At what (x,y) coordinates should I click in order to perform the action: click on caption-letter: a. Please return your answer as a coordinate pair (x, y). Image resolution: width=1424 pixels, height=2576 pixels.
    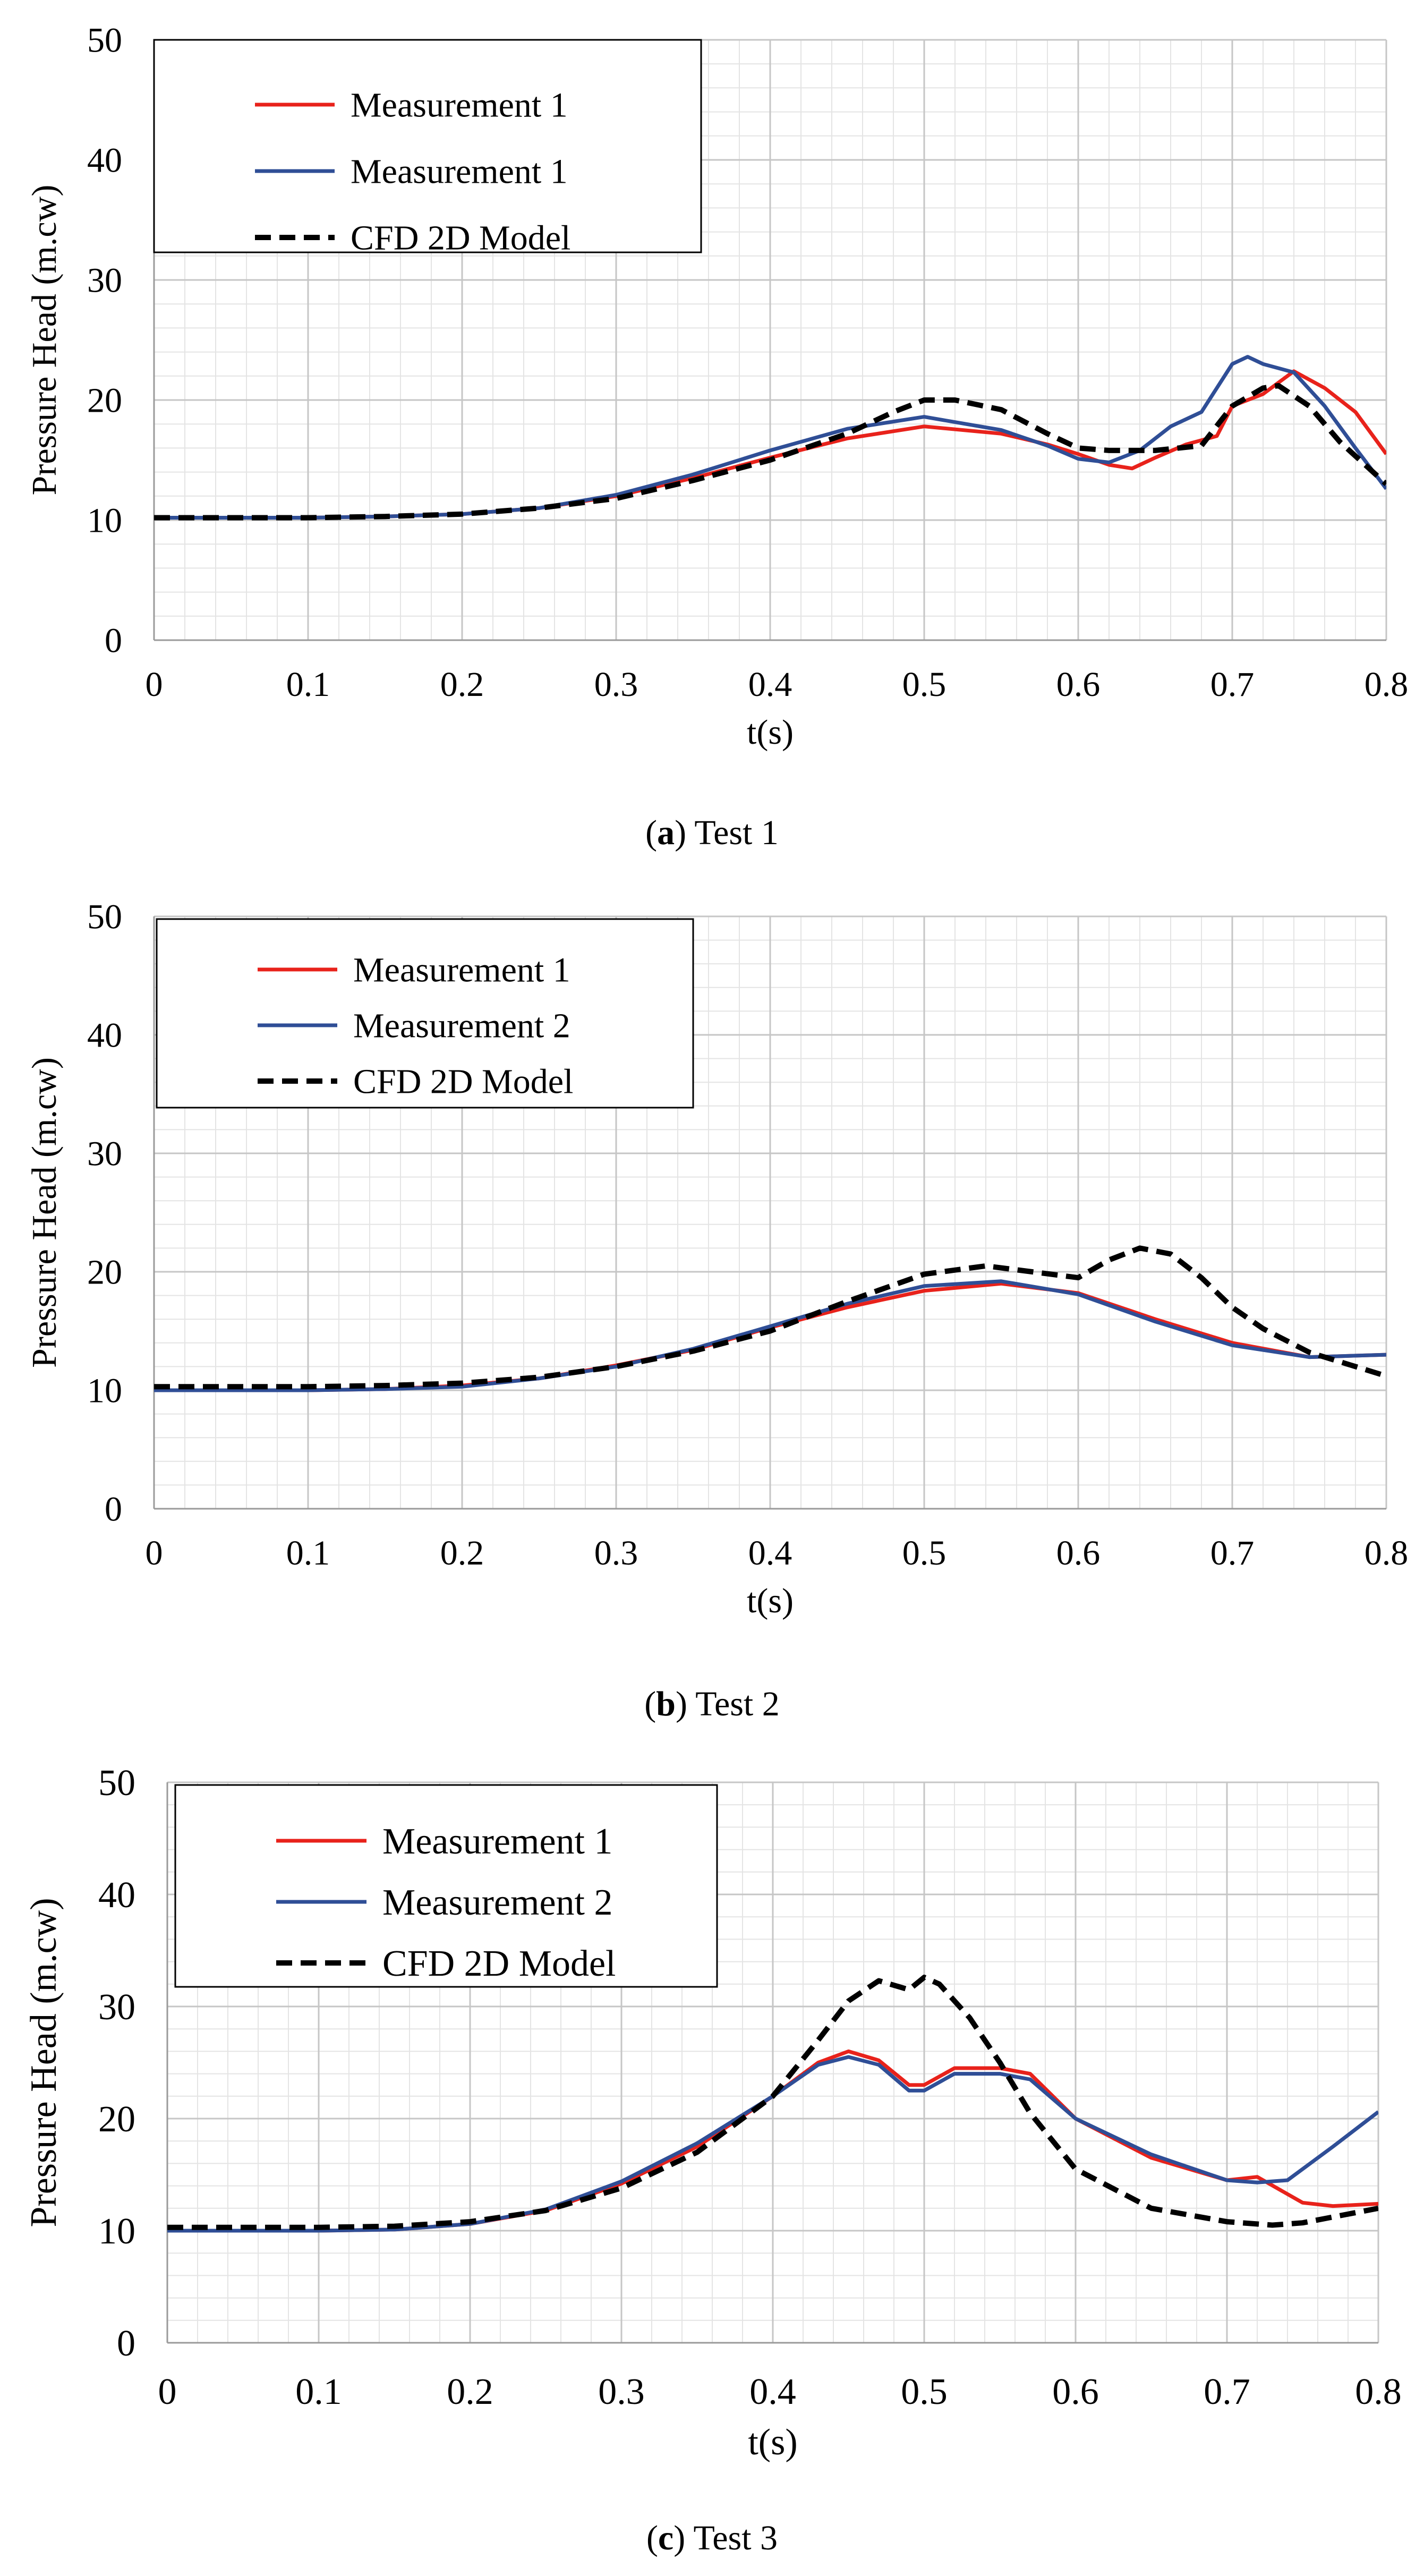
    Looking at the image, I should click on (666, 832).